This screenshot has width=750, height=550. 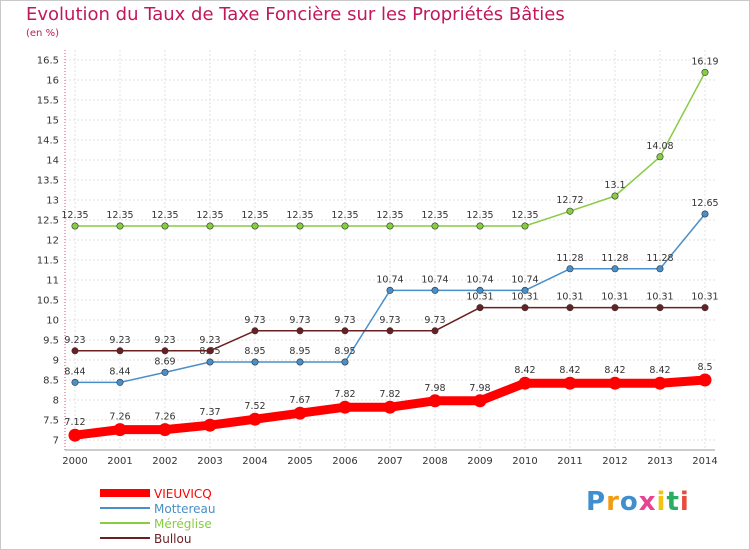 I want to click on data-label: 7.67, so click(x=299, y=400).